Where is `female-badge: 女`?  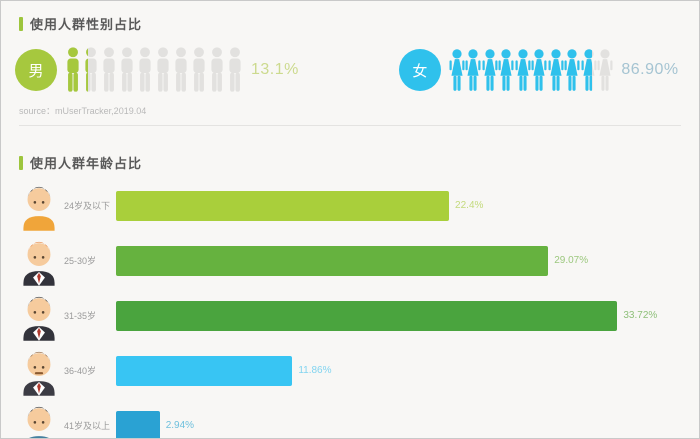
female-badge: 女 is located at coordinates (419, 70).